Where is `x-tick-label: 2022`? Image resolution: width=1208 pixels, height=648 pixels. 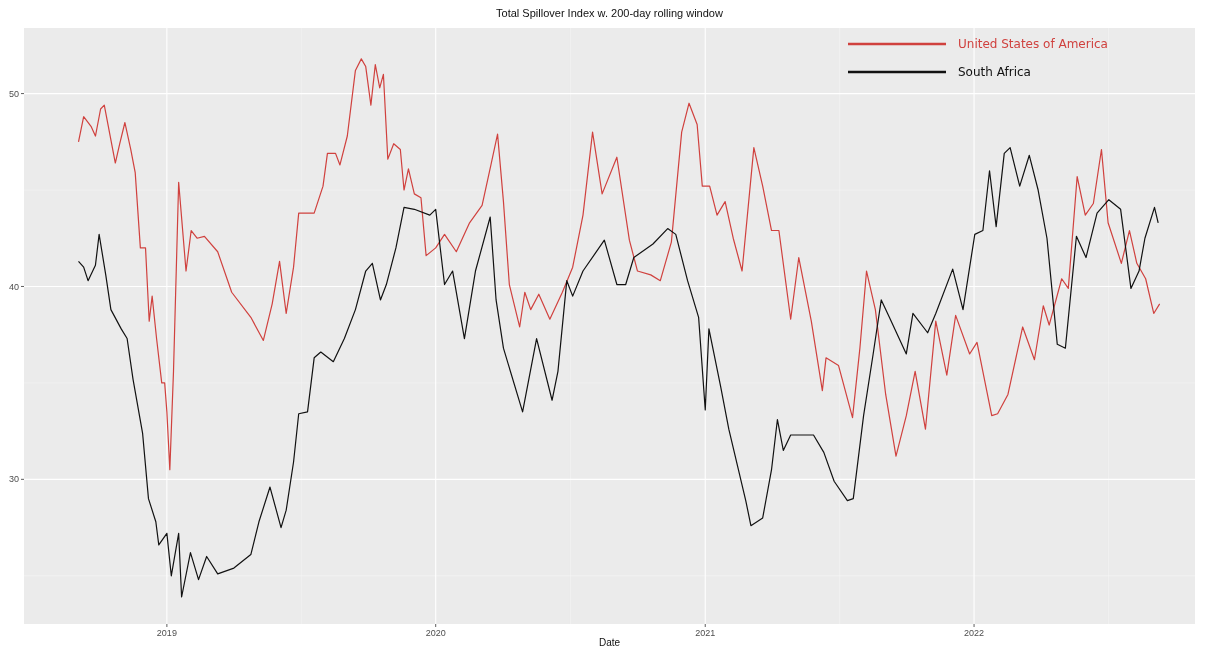 x-tick-label: 2022 is located at coordinates (974, 633).